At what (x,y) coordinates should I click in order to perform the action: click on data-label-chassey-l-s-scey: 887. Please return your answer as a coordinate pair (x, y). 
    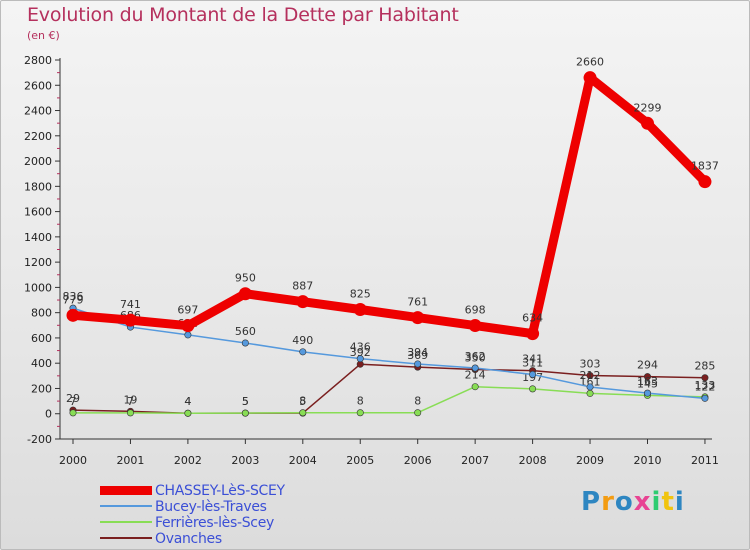
    Looking at the image, I should click on (302, 286).